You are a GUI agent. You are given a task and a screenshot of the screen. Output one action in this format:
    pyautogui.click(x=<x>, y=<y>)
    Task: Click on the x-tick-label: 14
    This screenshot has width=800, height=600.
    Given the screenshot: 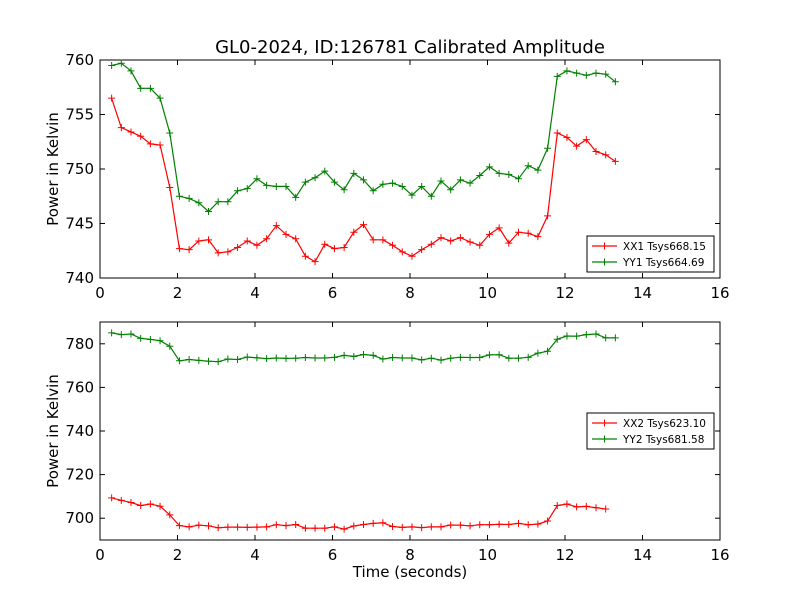 What is the action you would take?
    pyautogui.click(x=642, y=293)
    